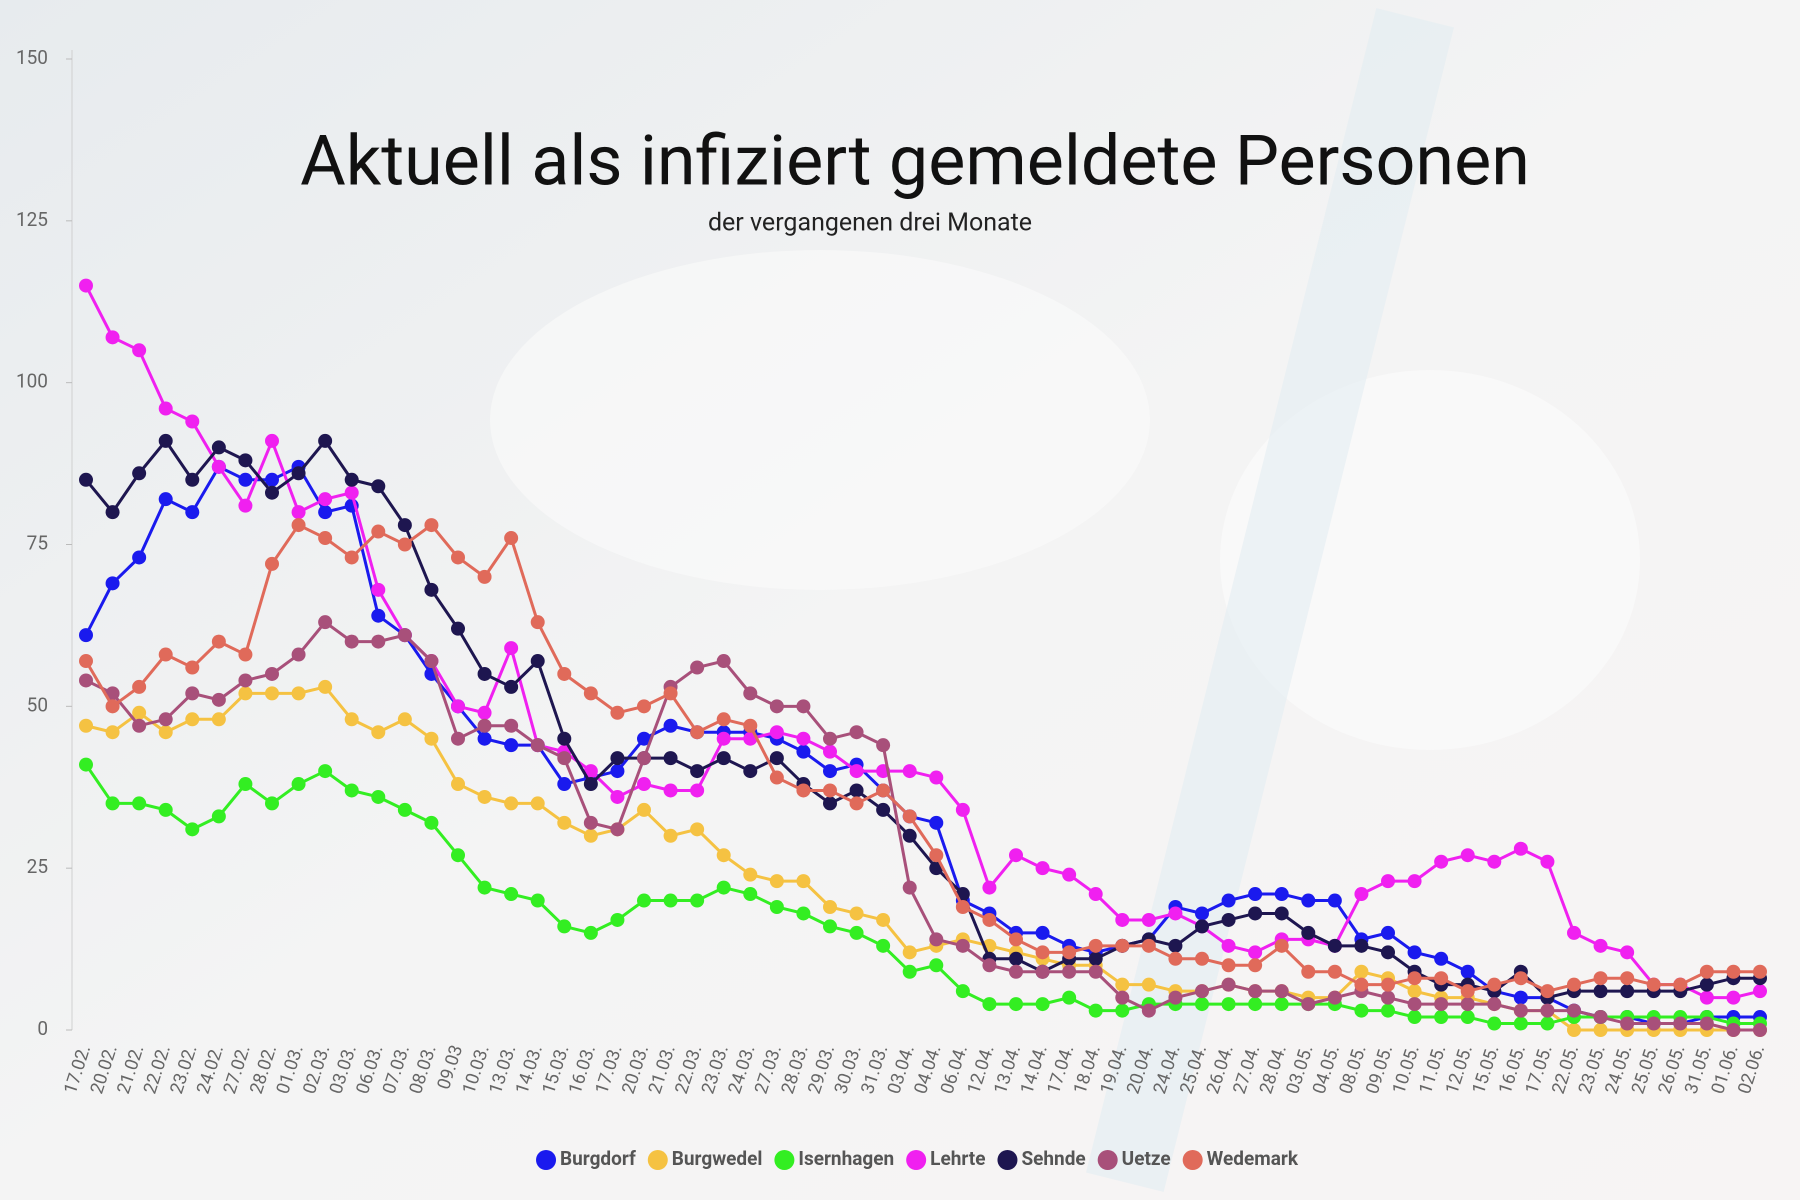 The width and height of the screenshot is (1800, 1200). I want to click on legend-label: Burgwedel, so click(717, 1158).